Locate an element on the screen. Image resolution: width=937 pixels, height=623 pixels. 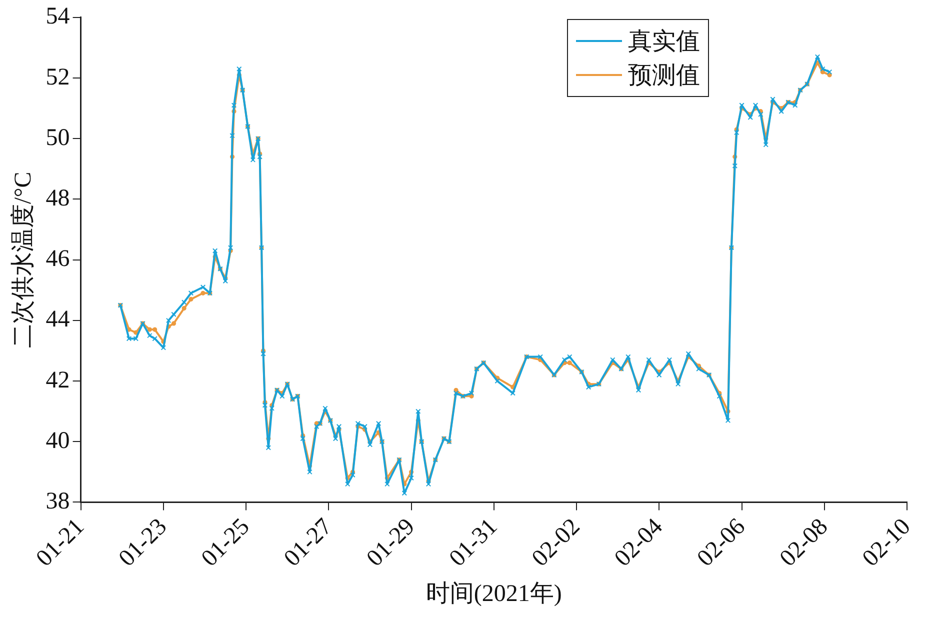
legend-label: 真实值 is located at coordinates (664, 43).